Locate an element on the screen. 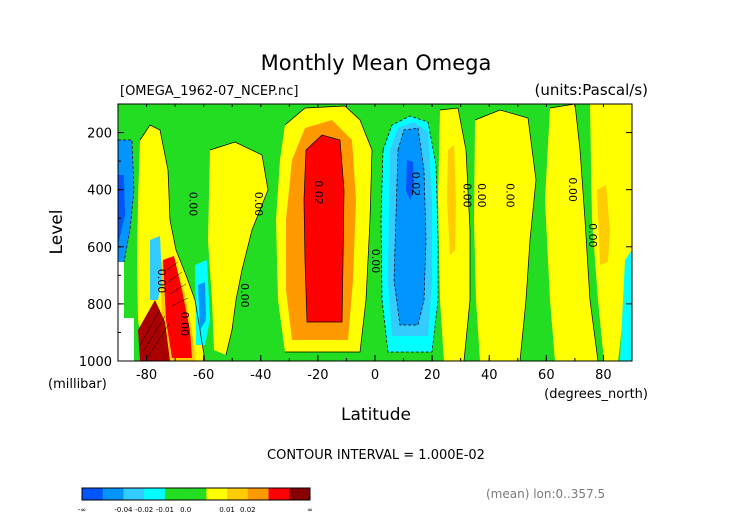 The width and height of the screenshot is (752, 532). color-bar-label: -0.02 is located at coordinates (144, 510).